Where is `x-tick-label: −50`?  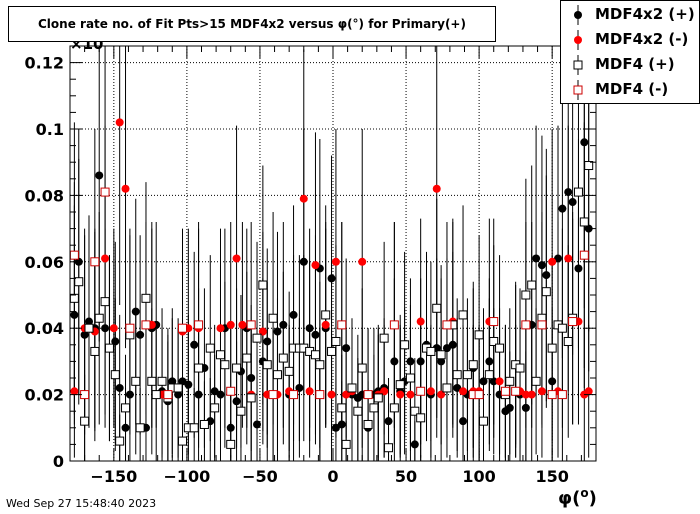
x-tick-label: −50 is located at coordinates (260, 476).